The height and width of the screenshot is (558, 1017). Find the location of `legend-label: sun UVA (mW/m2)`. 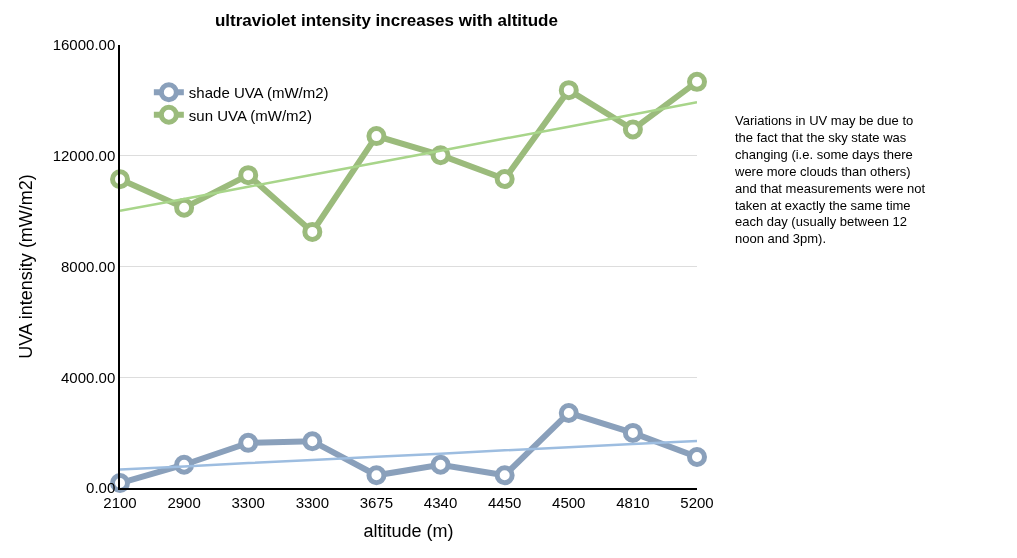

legend-label: sun UVA (mW/m2) is located at coordinates (250, 115).